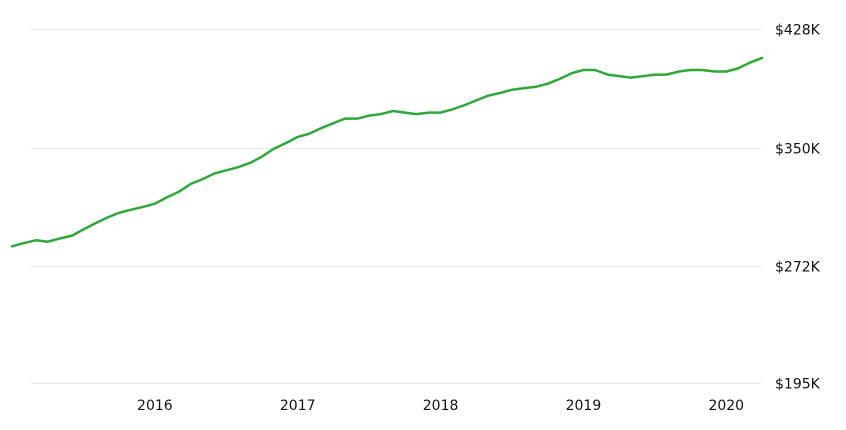 The height and width of the screenshot is (430, 846). What do you see at coordinates (155, 406) in the screenshot?
I see `x-tick-label: 2016` at bounding box center [155, 406].